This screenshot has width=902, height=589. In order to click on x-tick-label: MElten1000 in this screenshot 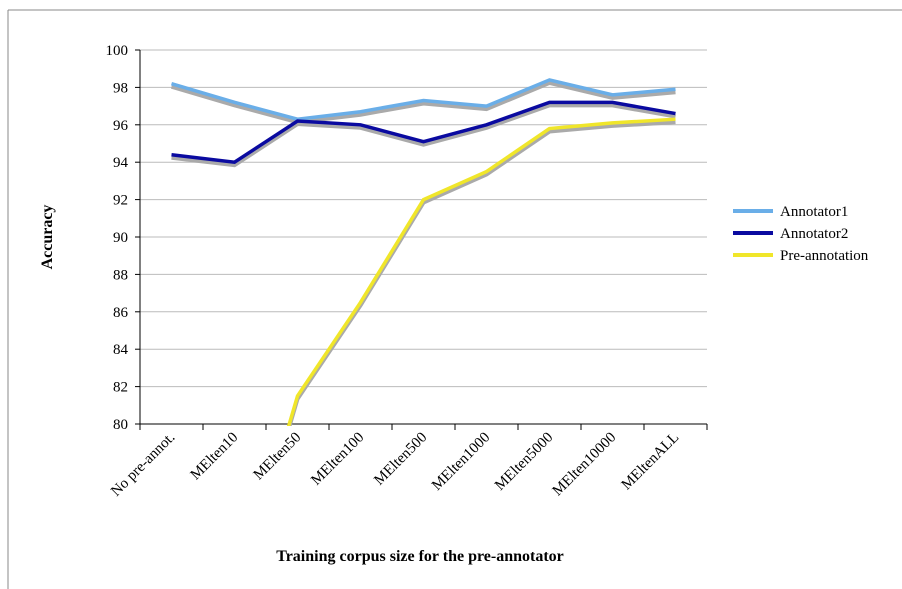, I will do `click(461, 462)`.